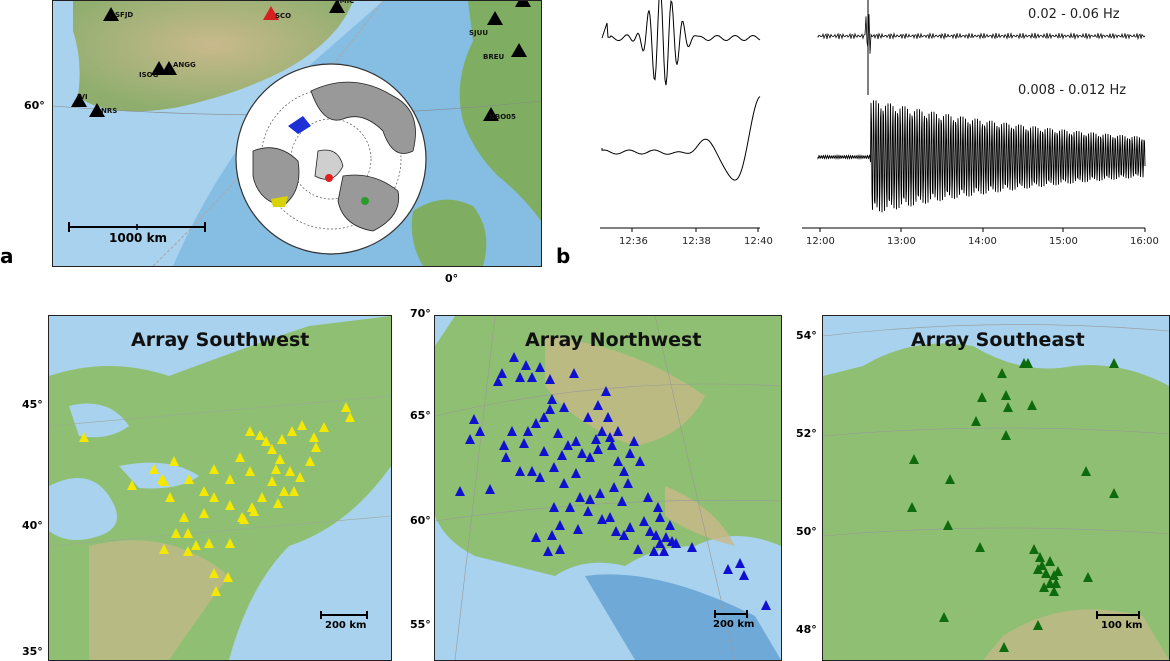  I want to click on nw-lat-55: 55°, so click(420, 624).